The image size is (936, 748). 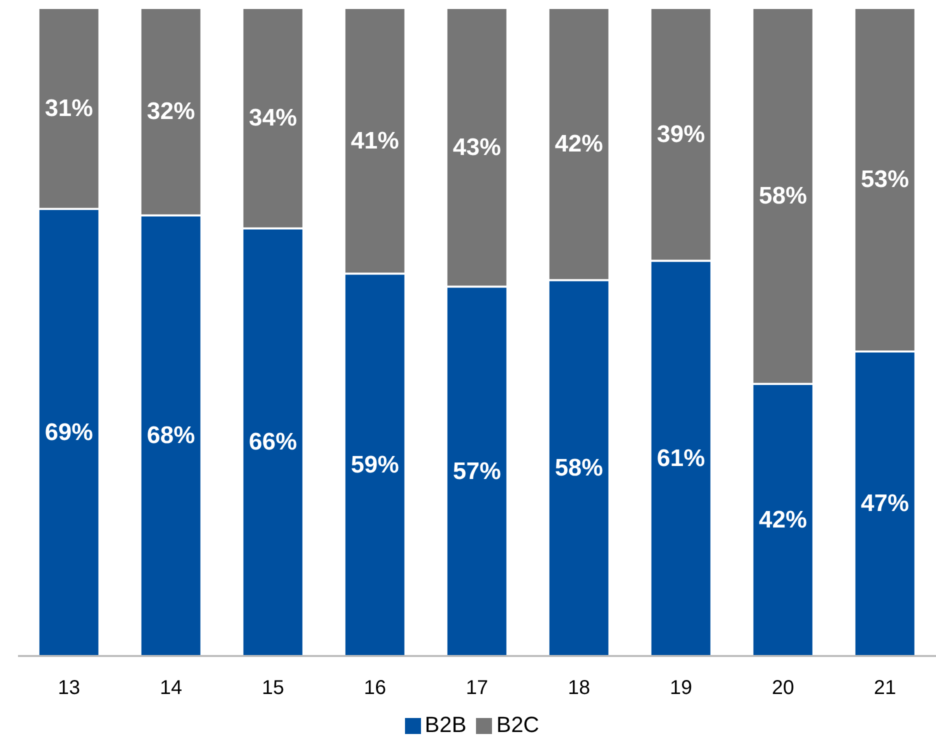 What do you see at coordinates (68, 432) in the screenshot?
I see `data-label: 69%` at bounding box center [68, 432].